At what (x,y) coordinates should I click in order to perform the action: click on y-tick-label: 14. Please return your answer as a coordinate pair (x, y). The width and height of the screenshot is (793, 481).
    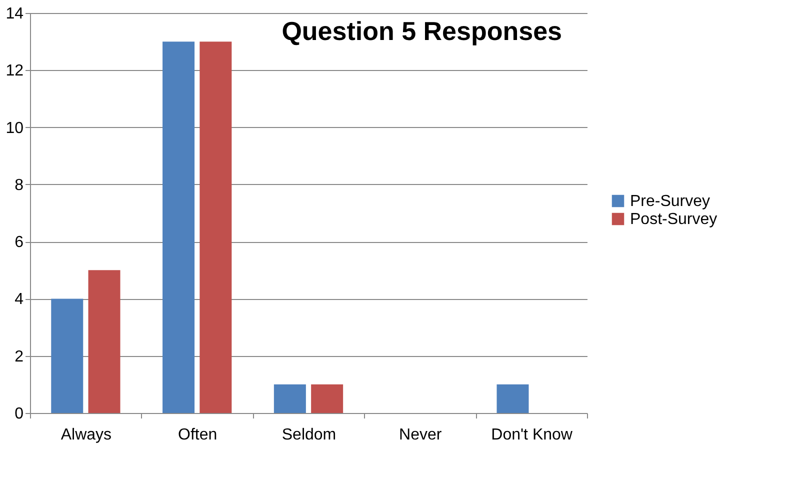
    Looking at the image, I should click on (15, 14).